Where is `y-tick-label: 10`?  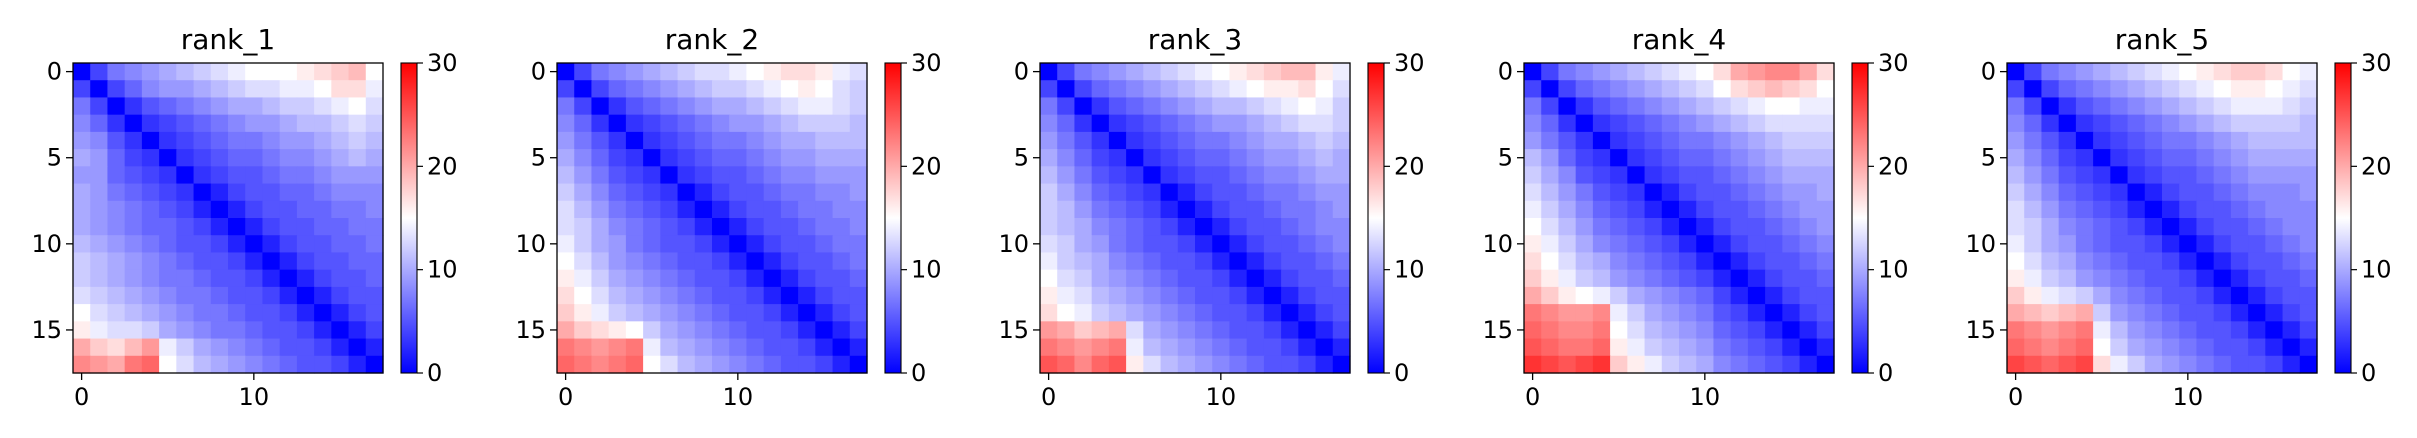 y-tick-label: 10 is located at coordinates (1497, 244).